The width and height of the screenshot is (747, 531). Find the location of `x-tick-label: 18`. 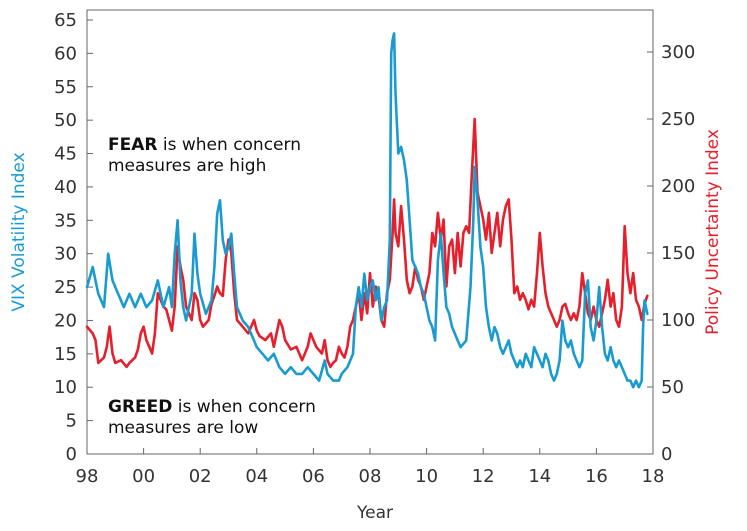

x-tick-label: 18 is located at coordinates (653, 476).